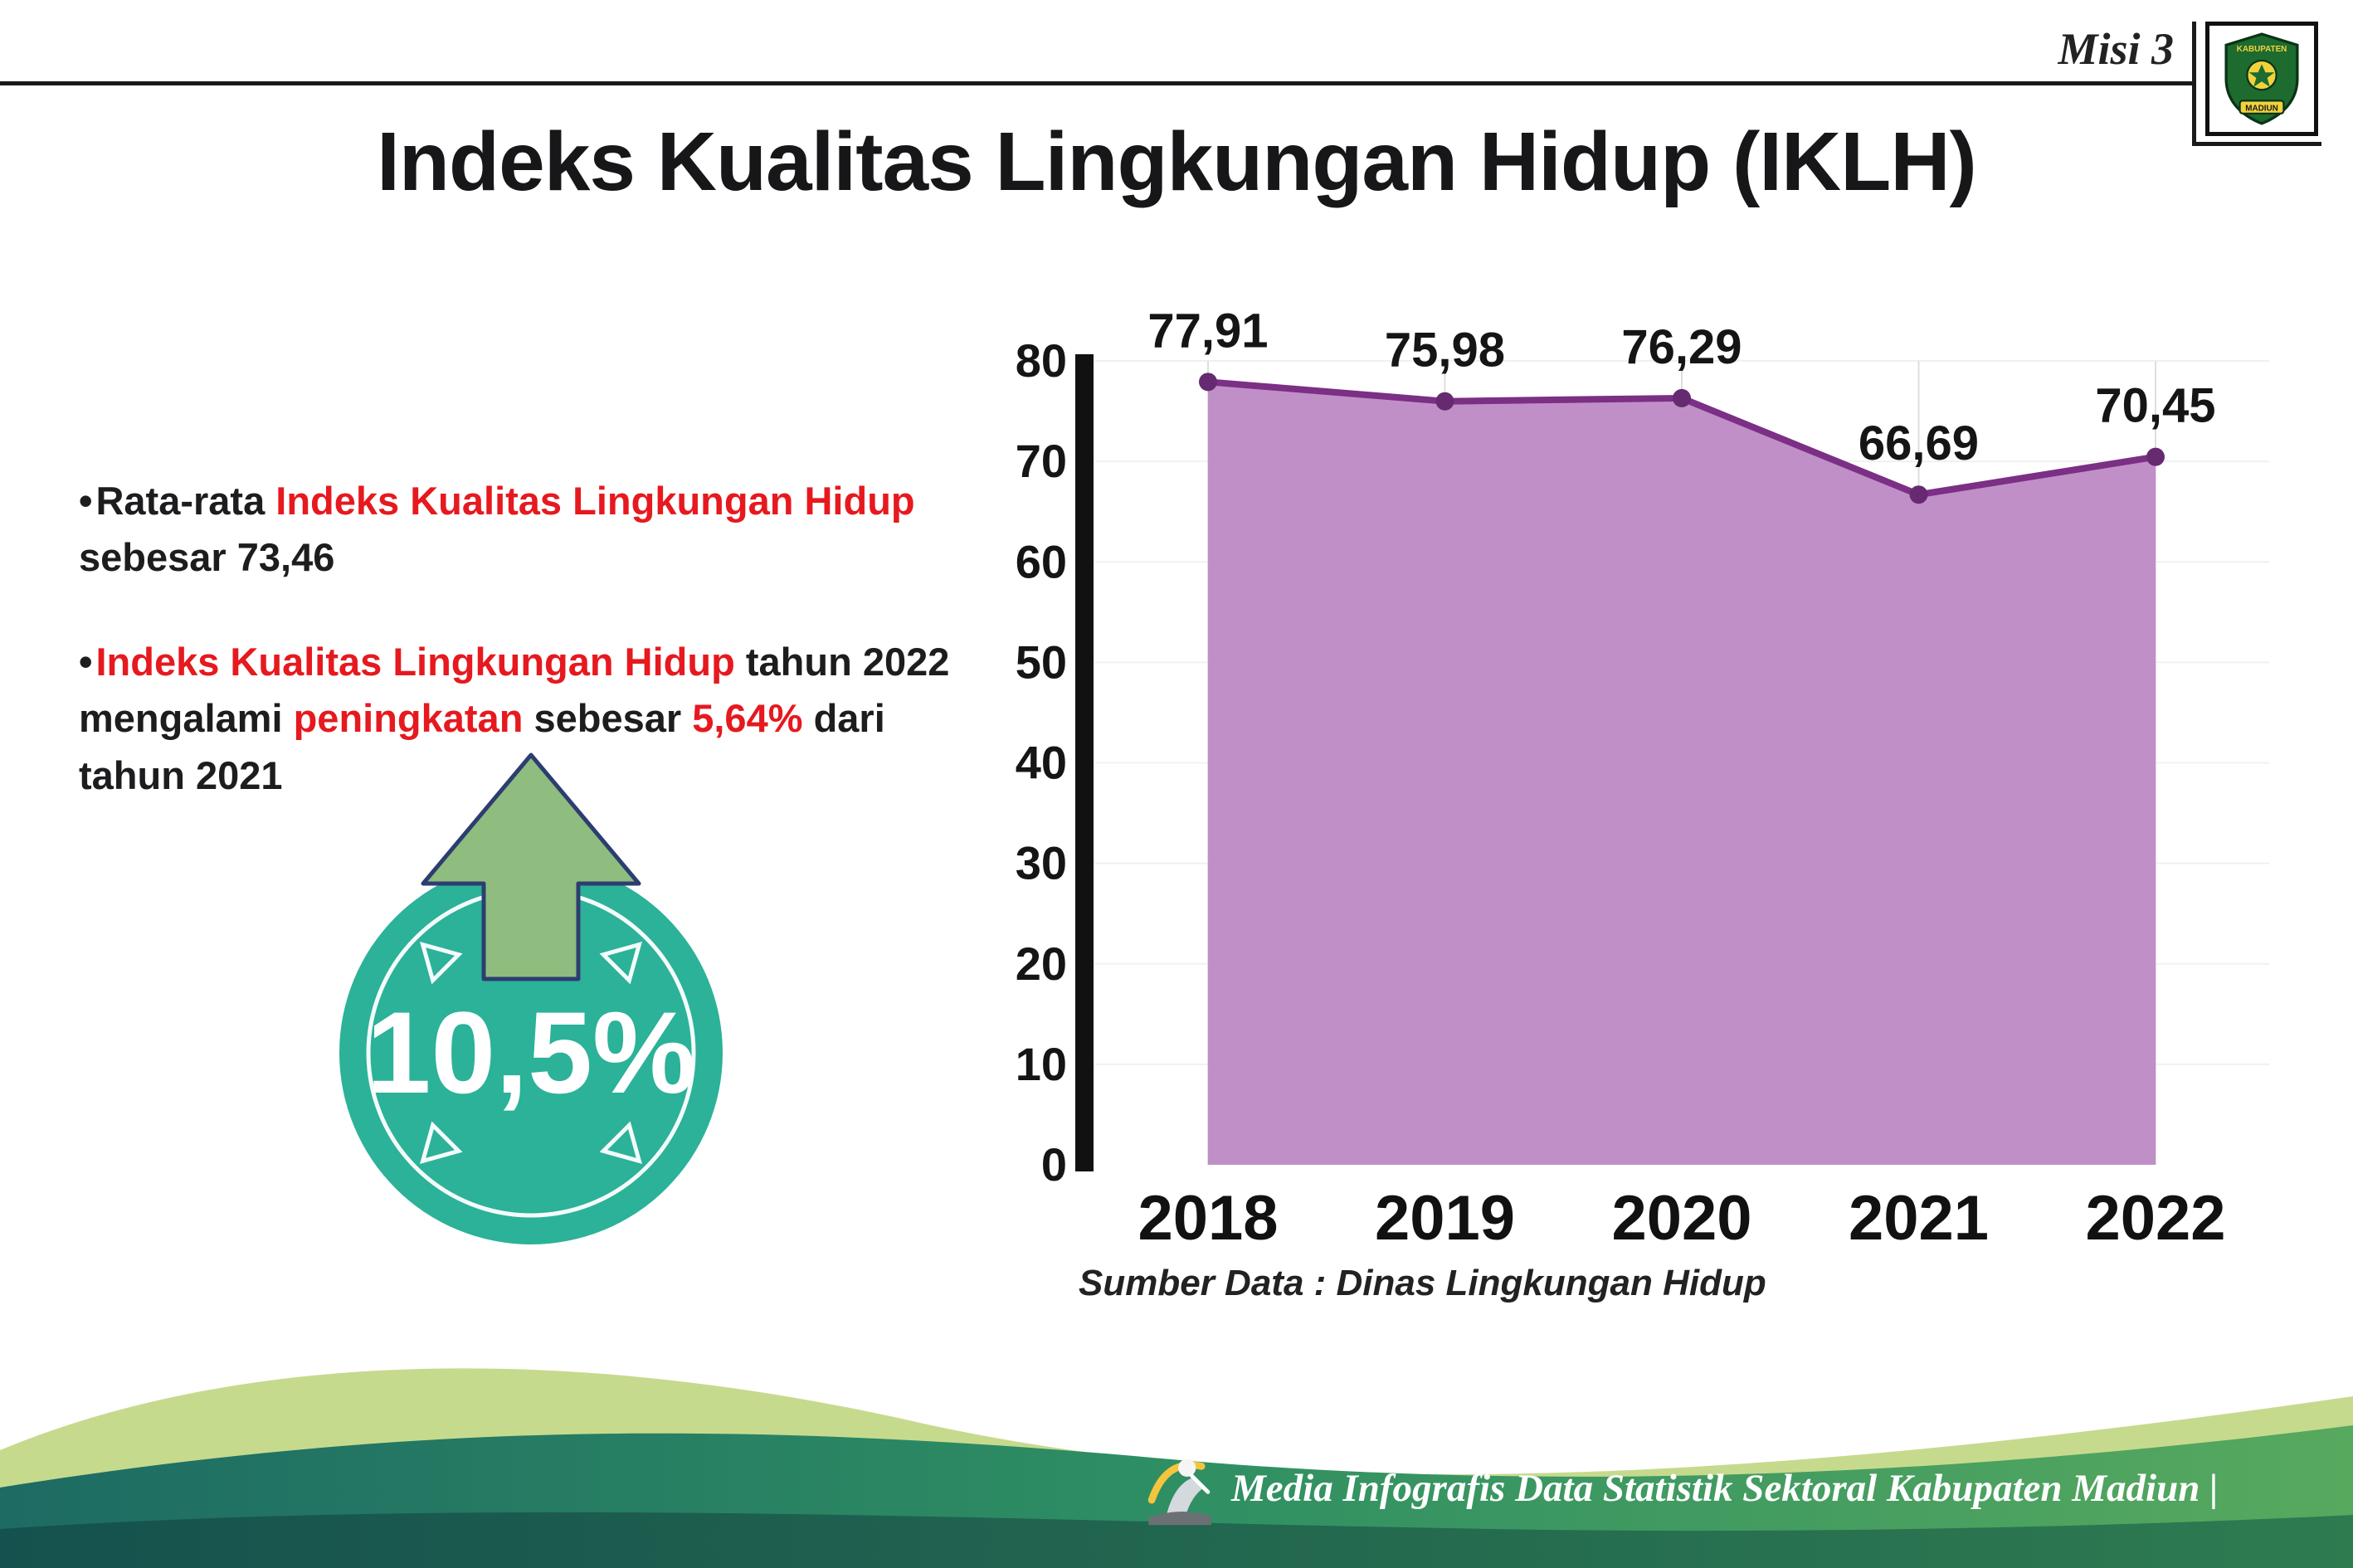  Describe the element at coordinates (482, 746) in the screenshot. I see `body-text: dari tahun 2021` at that location.